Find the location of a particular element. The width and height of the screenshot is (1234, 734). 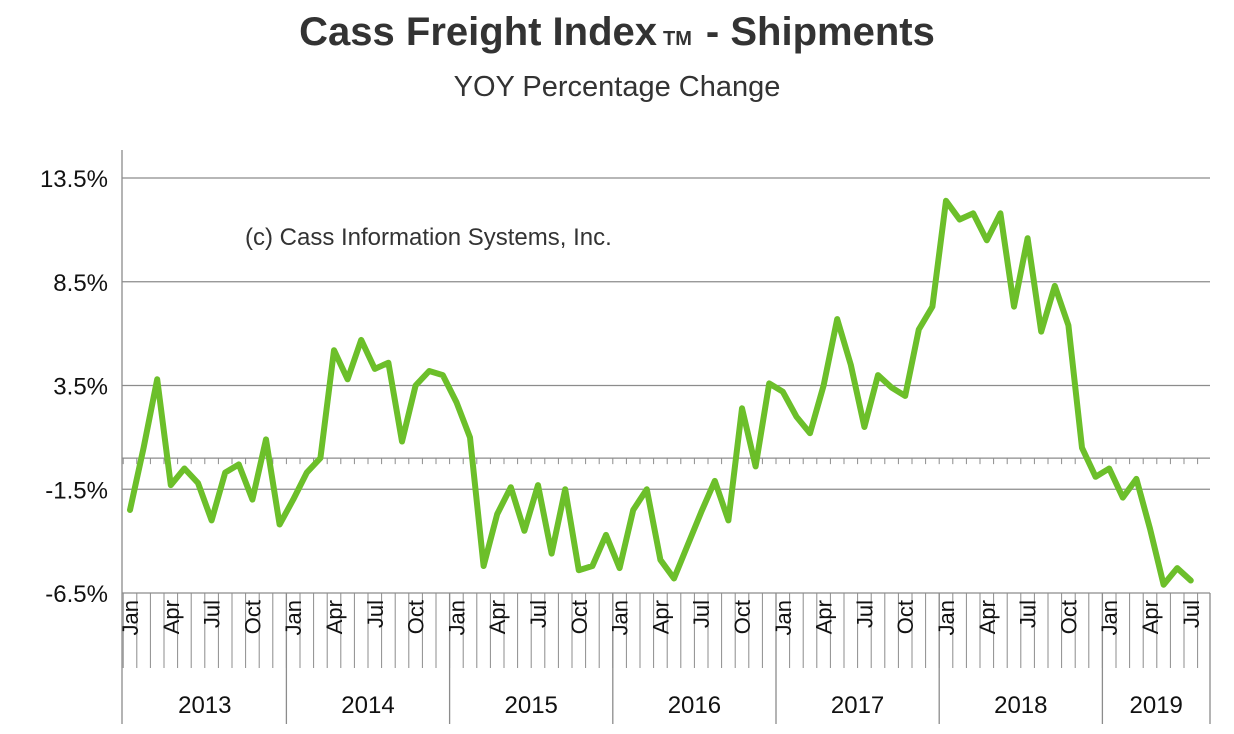

y-tick-label: -6.5% is located at coordinates (76, 594).